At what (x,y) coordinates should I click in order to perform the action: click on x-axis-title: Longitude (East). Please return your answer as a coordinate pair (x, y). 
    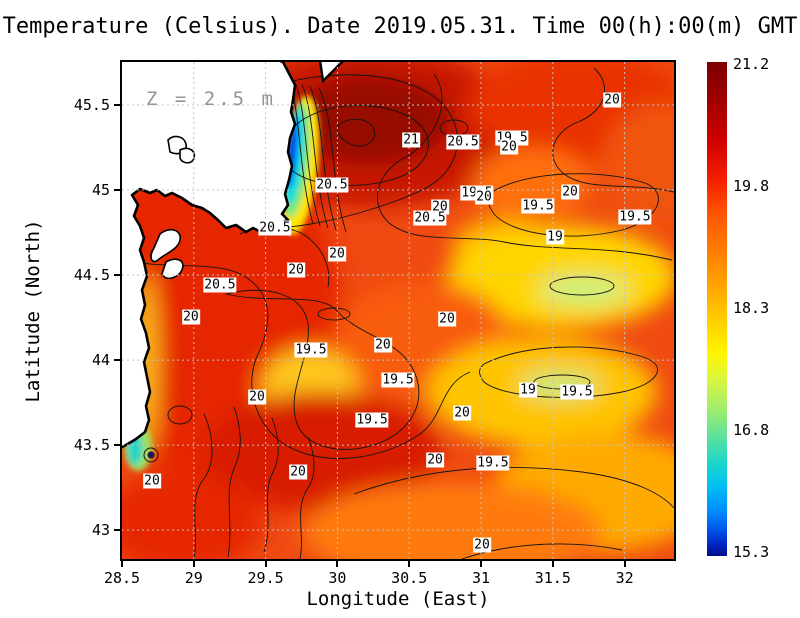
    Looking at the image, I should click on (398, 599).